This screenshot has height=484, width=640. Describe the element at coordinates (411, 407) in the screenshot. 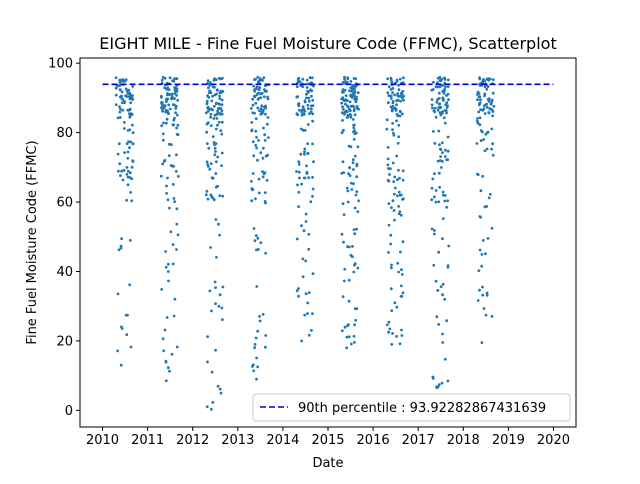

I see `legend: 90th percentile : 93.92282867431639` at that location.